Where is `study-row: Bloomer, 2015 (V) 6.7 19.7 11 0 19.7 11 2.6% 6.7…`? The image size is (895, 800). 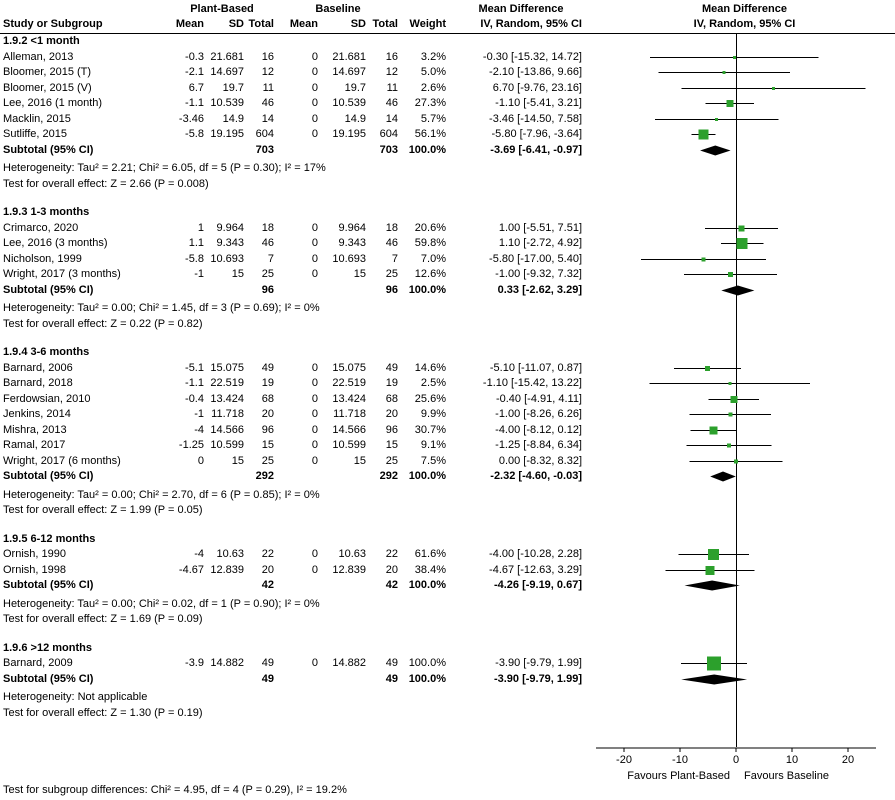
study-row: Bloomer, 2015 (V) 6.7 19.7 11 0 19.7 11 2.6% 6.7… is located at coordinates (447, 89).